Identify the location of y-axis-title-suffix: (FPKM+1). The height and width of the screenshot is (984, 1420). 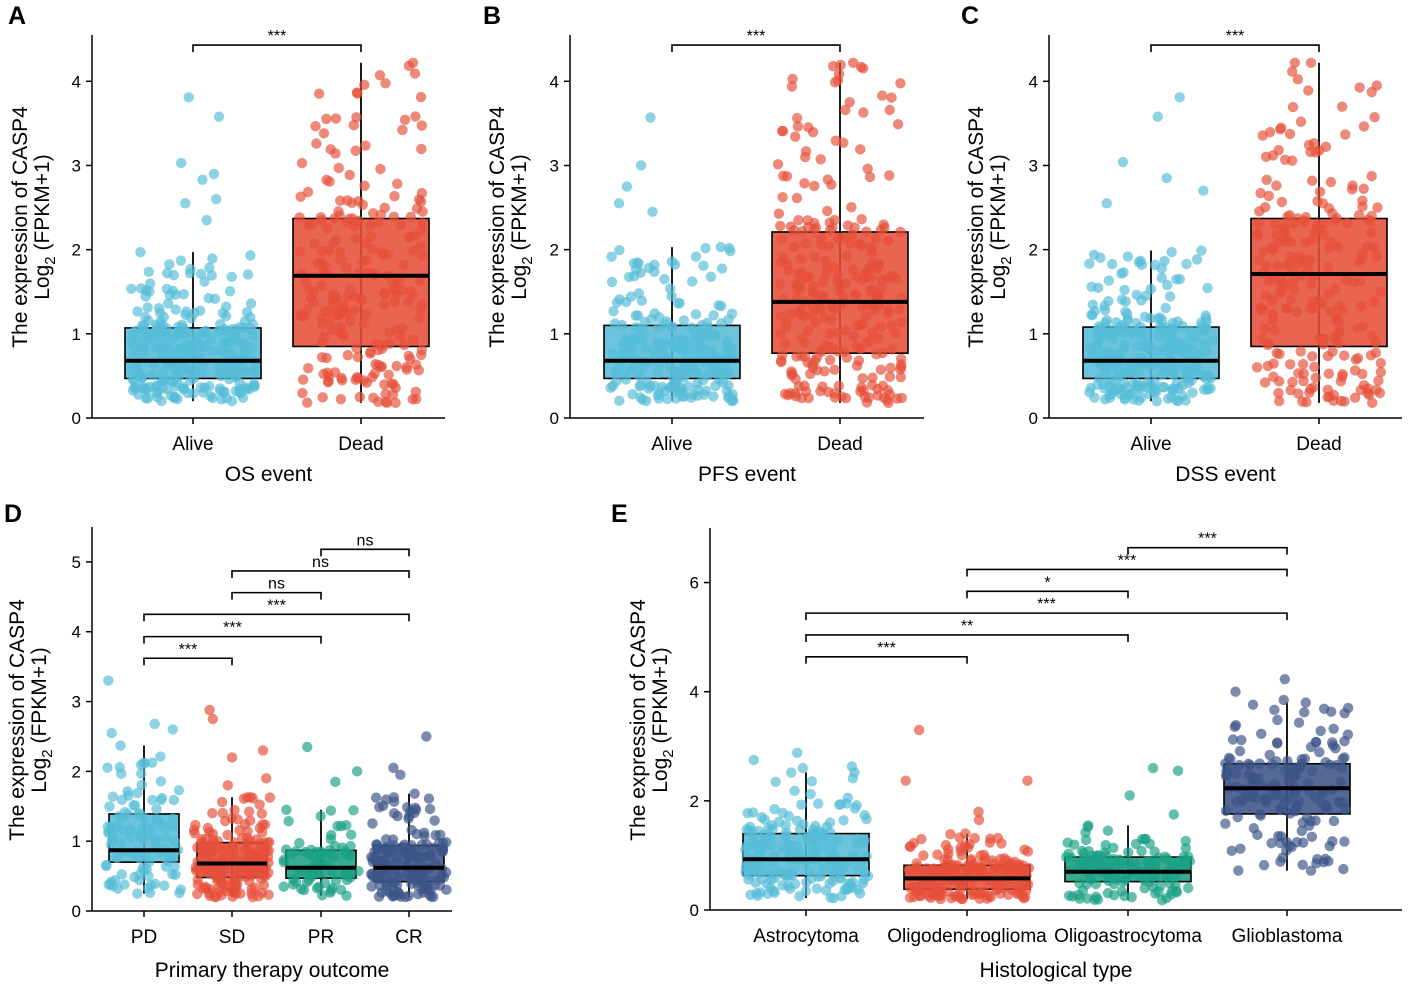
(42, 205).